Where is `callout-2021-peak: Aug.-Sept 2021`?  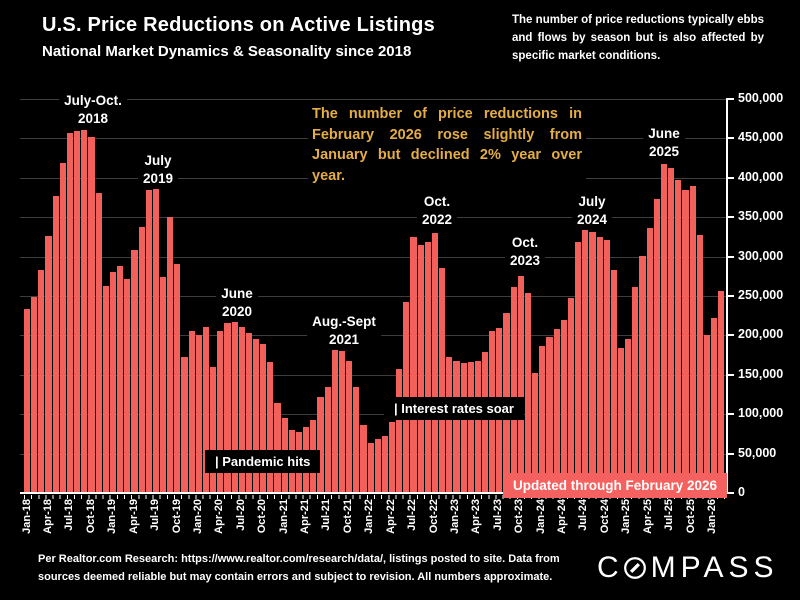 callout-2021-peak: Aug.-Sept 2021 is located at coordinates (344, 331).